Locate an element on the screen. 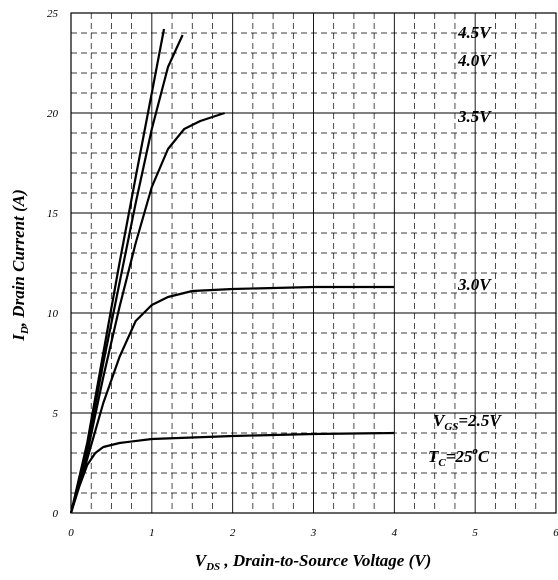 This screenshot has width=558, height=580. y-tick-label: 0 is located at coordinates (56, 514).